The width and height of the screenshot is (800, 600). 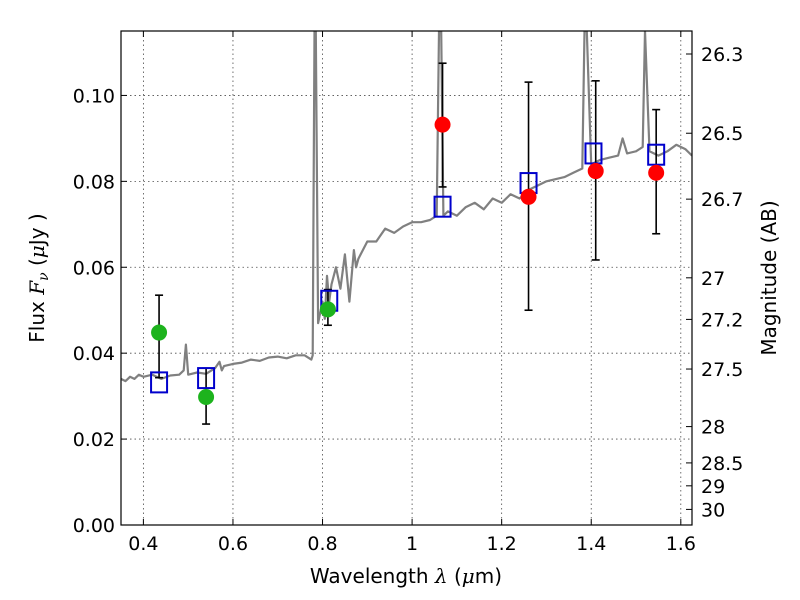 I want to click on y2-tick-label: 26.3, so click(x=722, y=55).